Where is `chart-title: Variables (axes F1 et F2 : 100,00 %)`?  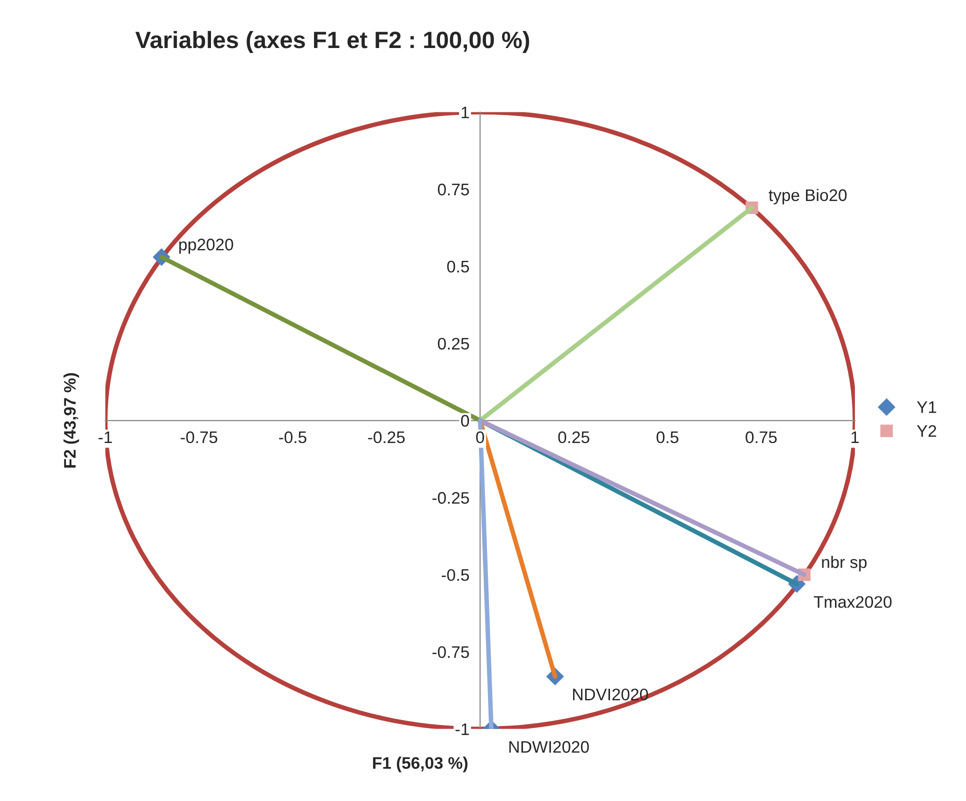 chart-title: Variables (axes F1 et F2 : 100,00 %) is located at coordinates (332, 41).